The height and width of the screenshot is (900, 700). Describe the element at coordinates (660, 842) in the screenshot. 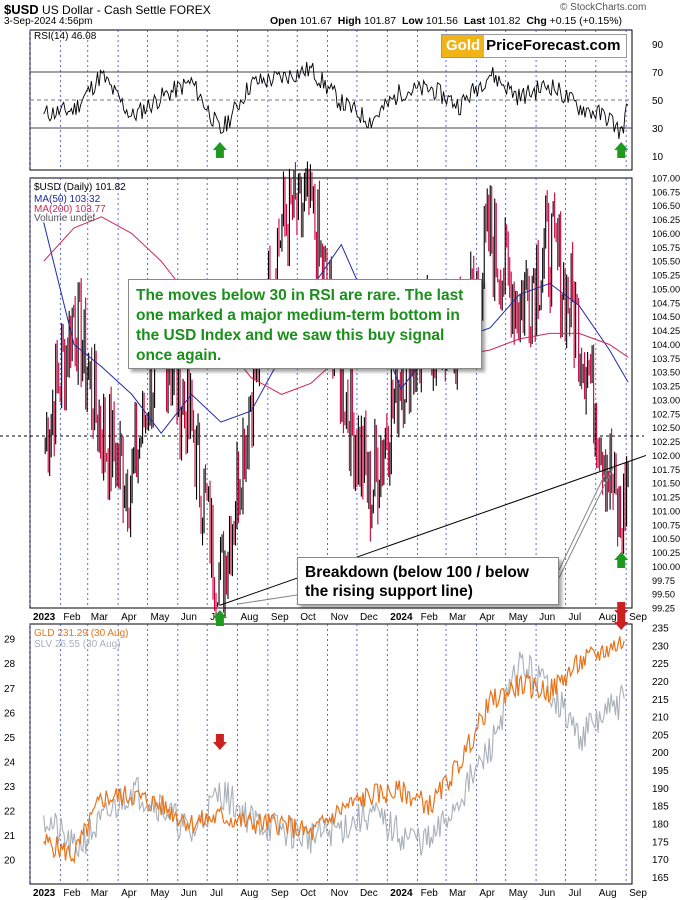

I see `gld-y-tick-label: 175` at that location.